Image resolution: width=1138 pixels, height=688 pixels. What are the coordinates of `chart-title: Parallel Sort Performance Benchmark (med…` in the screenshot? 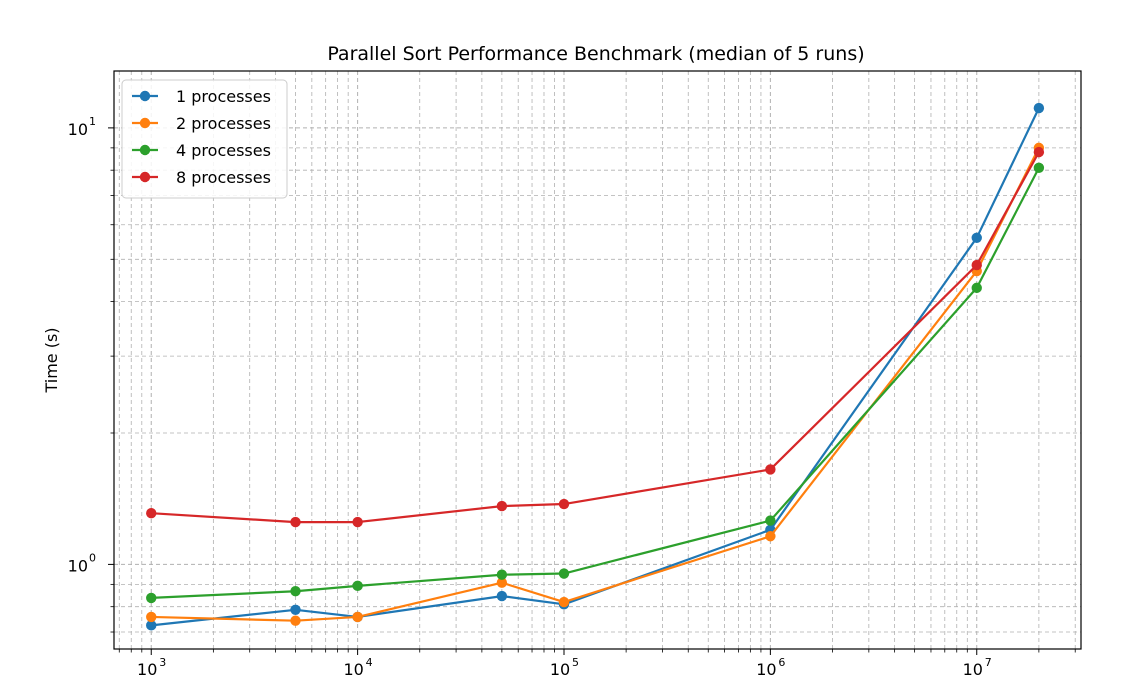 It's located at (595, 54).